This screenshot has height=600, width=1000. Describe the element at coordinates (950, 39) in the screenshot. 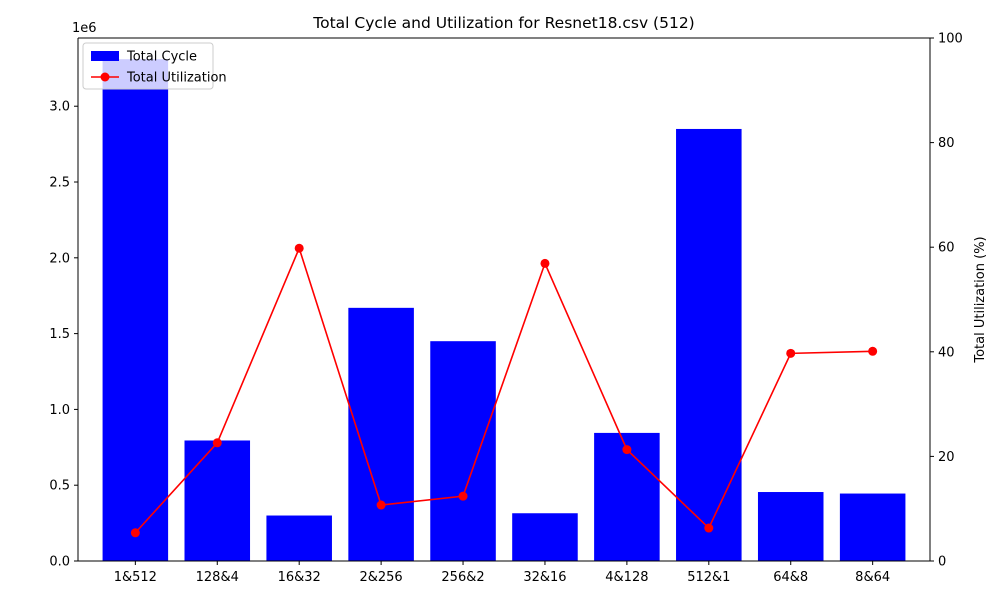

I see `right-tick-label: 100` at that location.